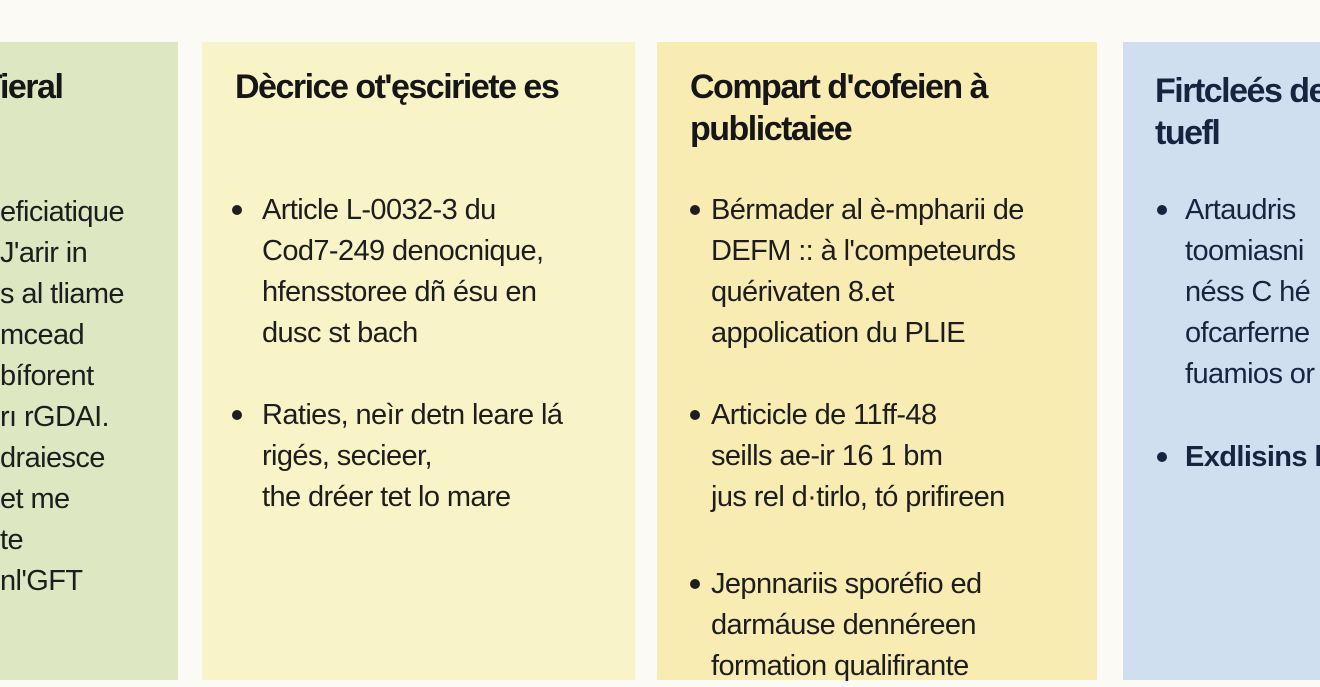  I want to click on text-line: draiesce, so click(52, 458).